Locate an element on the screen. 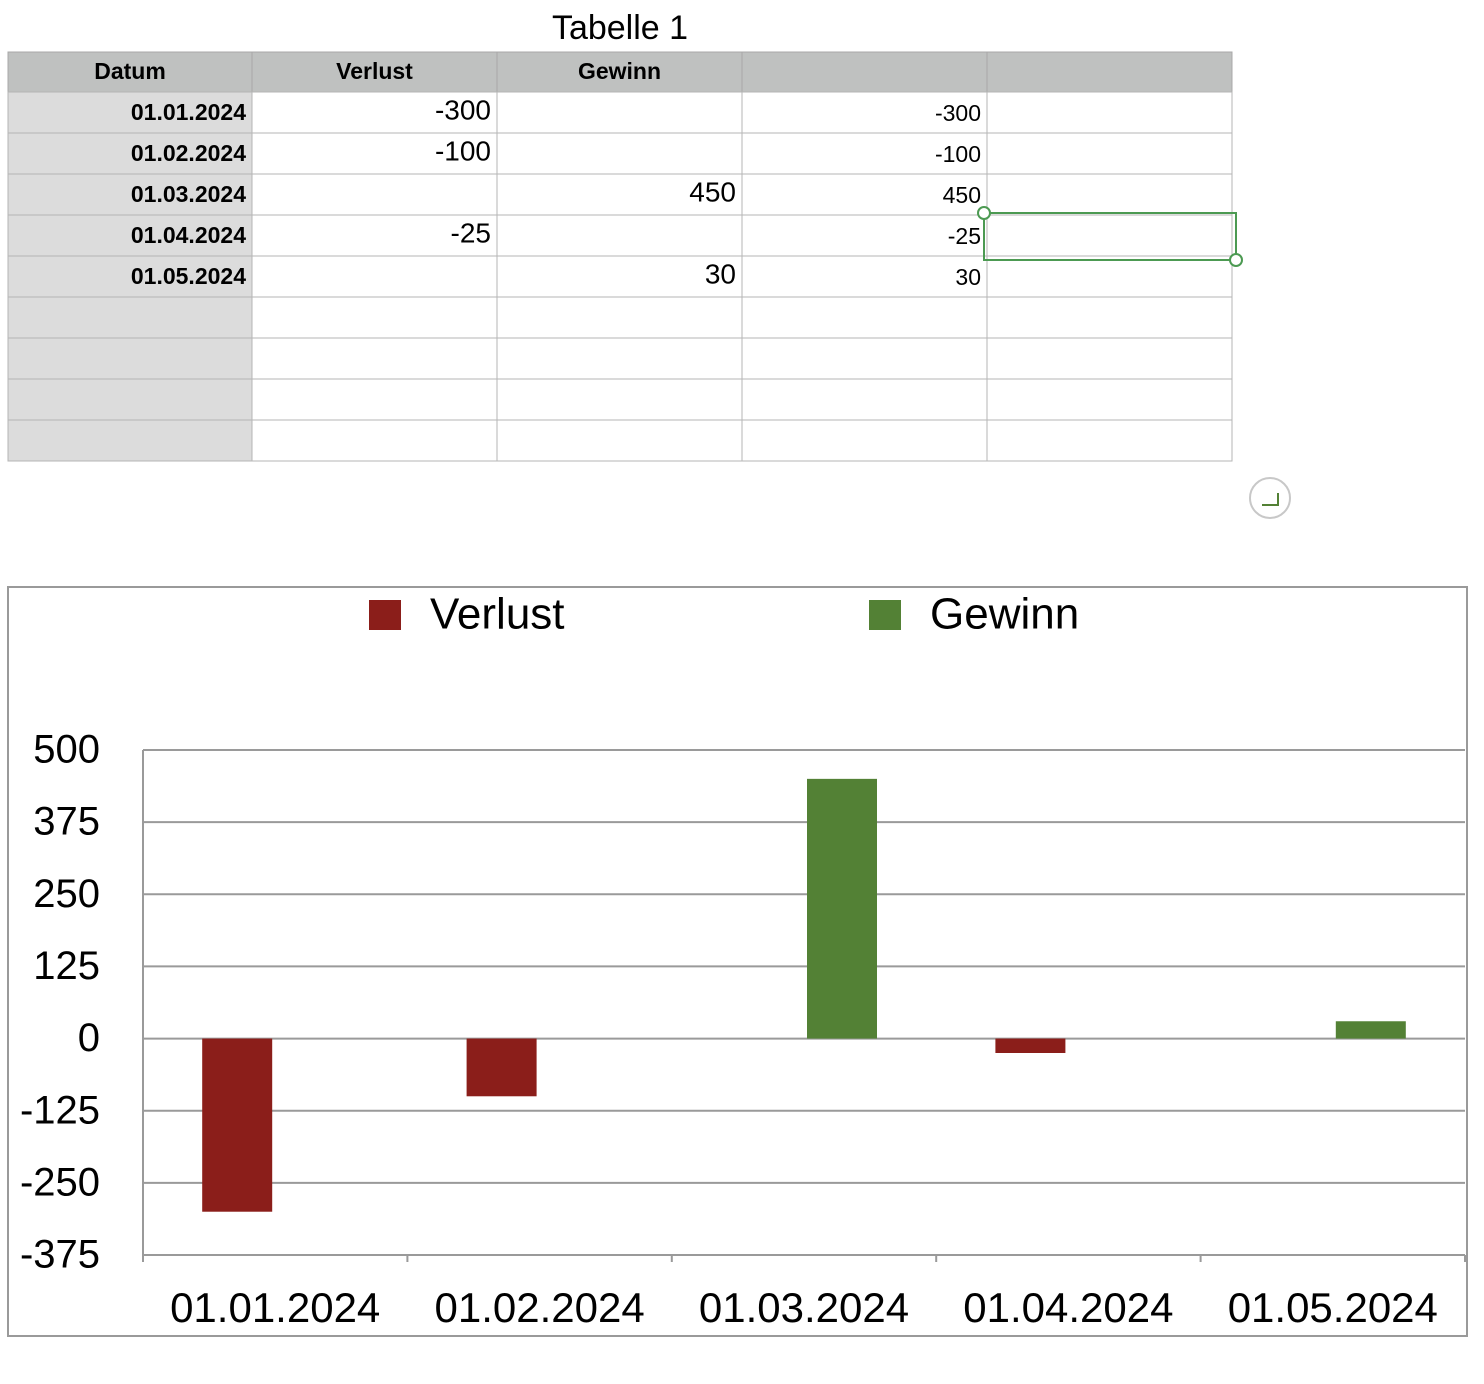 The width and height of the screenshot is (1484, 1384). resize-icon is located at coordinates (1270, 499).